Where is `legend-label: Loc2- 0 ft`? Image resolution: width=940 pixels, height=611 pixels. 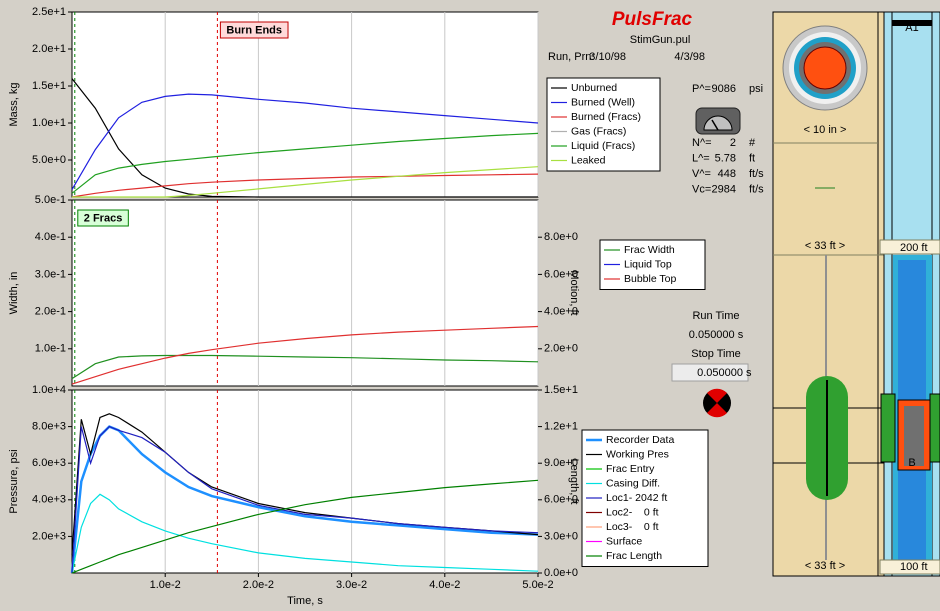
legend-label: Loc2- 0 ft is located at coordinates (632, 512).